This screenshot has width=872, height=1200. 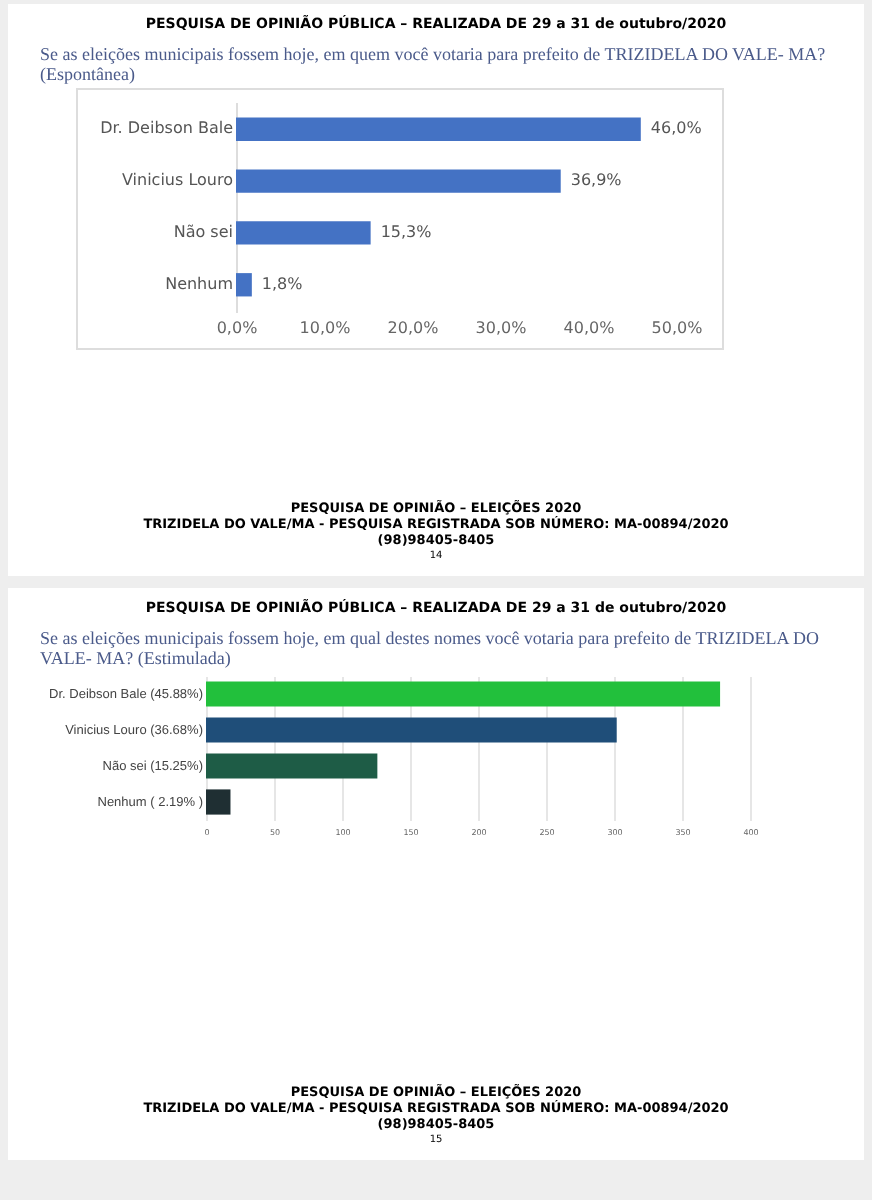 I want to click on x-tick-label: 30,0%, so click(x=501, y=328).